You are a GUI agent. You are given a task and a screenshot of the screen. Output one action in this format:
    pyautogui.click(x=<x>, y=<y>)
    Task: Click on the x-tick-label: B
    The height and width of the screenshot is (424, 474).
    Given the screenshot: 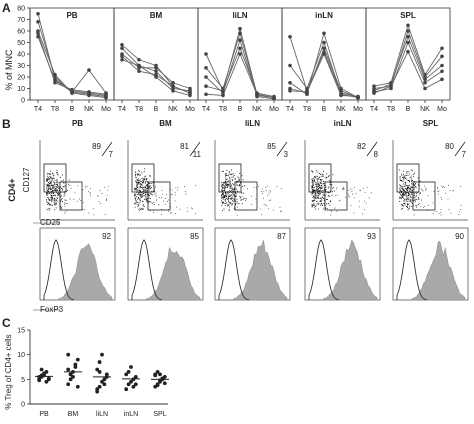 What is the action you would take?
    pyautogui.click(x=408, y=109)
    